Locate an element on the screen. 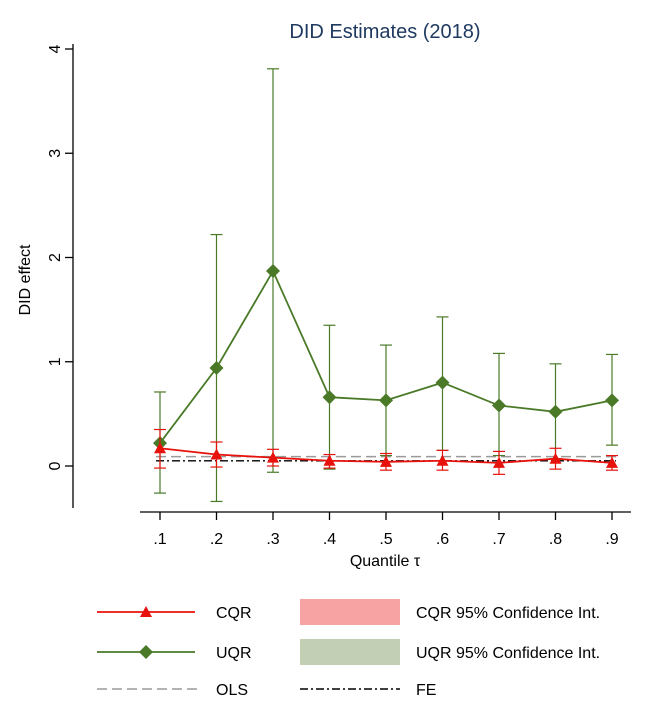  y-tick-label: 0 is located at coordinates (55, 465).